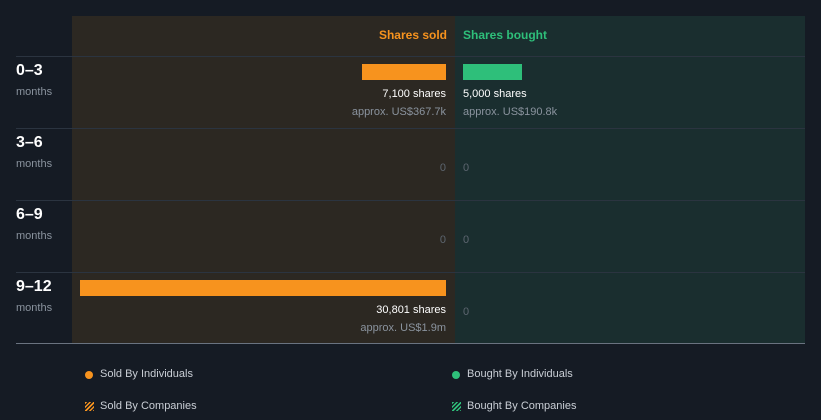  What do you see at coordinates (493, 72) in the screenshot?
I see `bought-bar` at bounding box center [493, 72].